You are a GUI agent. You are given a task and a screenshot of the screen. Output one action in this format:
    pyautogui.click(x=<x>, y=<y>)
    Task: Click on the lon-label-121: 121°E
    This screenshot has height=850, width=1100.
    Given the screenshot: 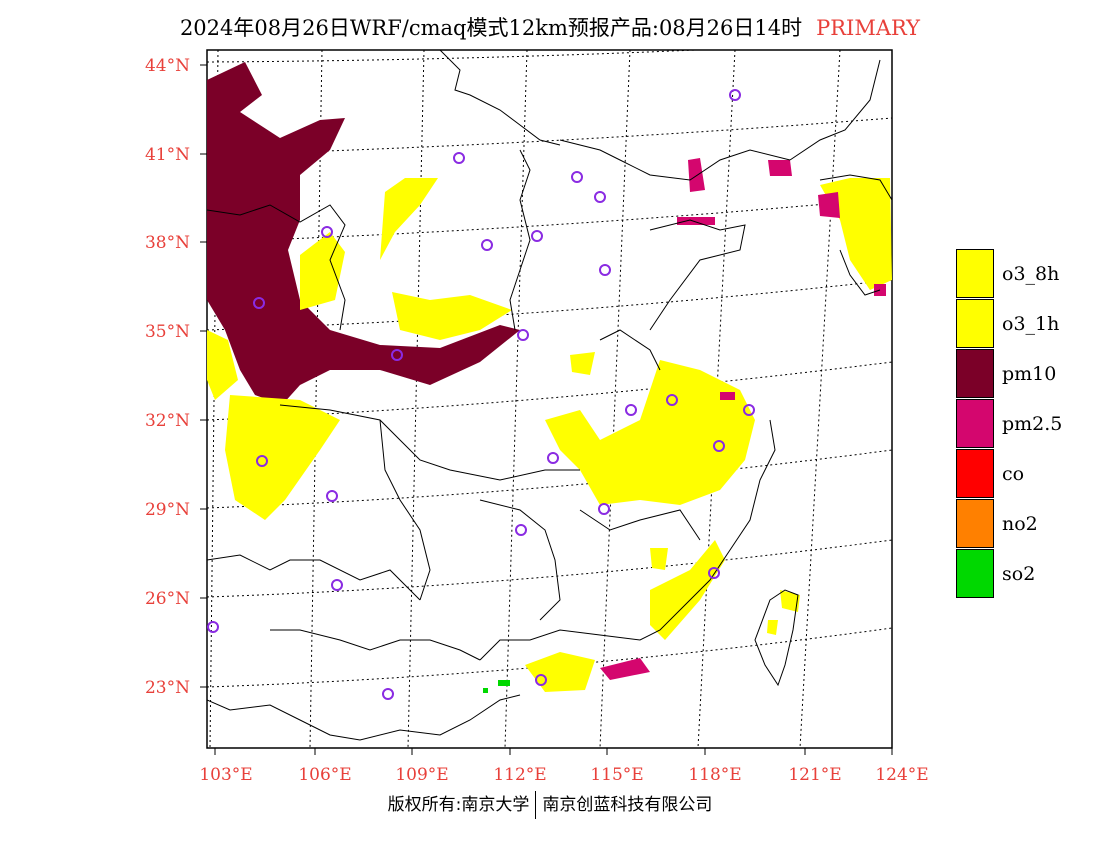 What is the action you would take?
    pyautogui.click(x=815, y=775)
    